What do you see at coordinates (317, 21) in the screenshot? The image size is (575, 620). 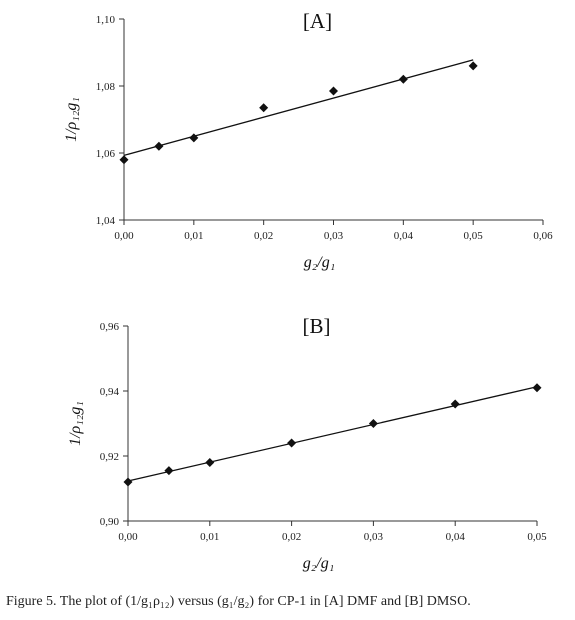 I see `panel-title: [A]` at bounding box center [317, 21].